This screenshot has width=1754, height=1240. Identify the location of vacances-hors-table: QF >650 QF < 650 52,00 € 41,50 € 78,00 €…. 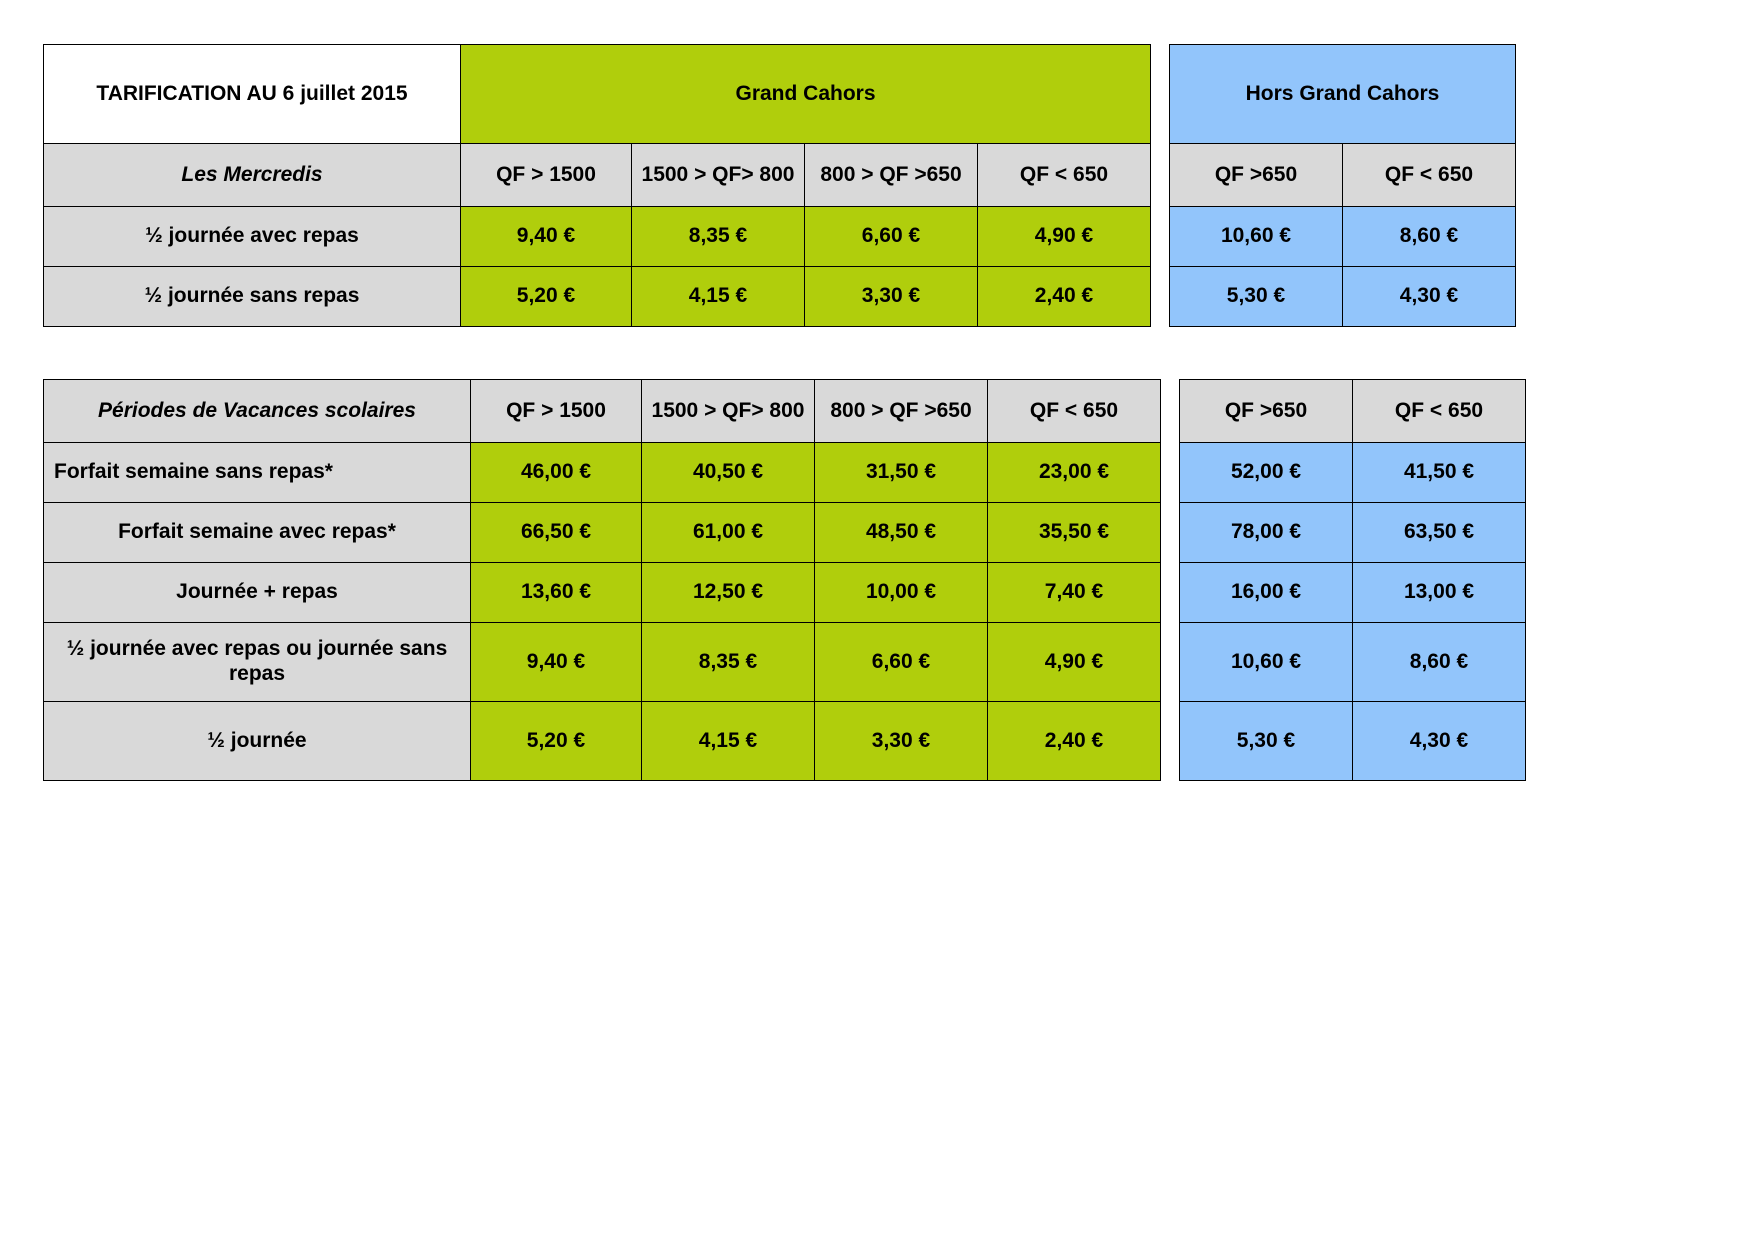
(1352, 580).